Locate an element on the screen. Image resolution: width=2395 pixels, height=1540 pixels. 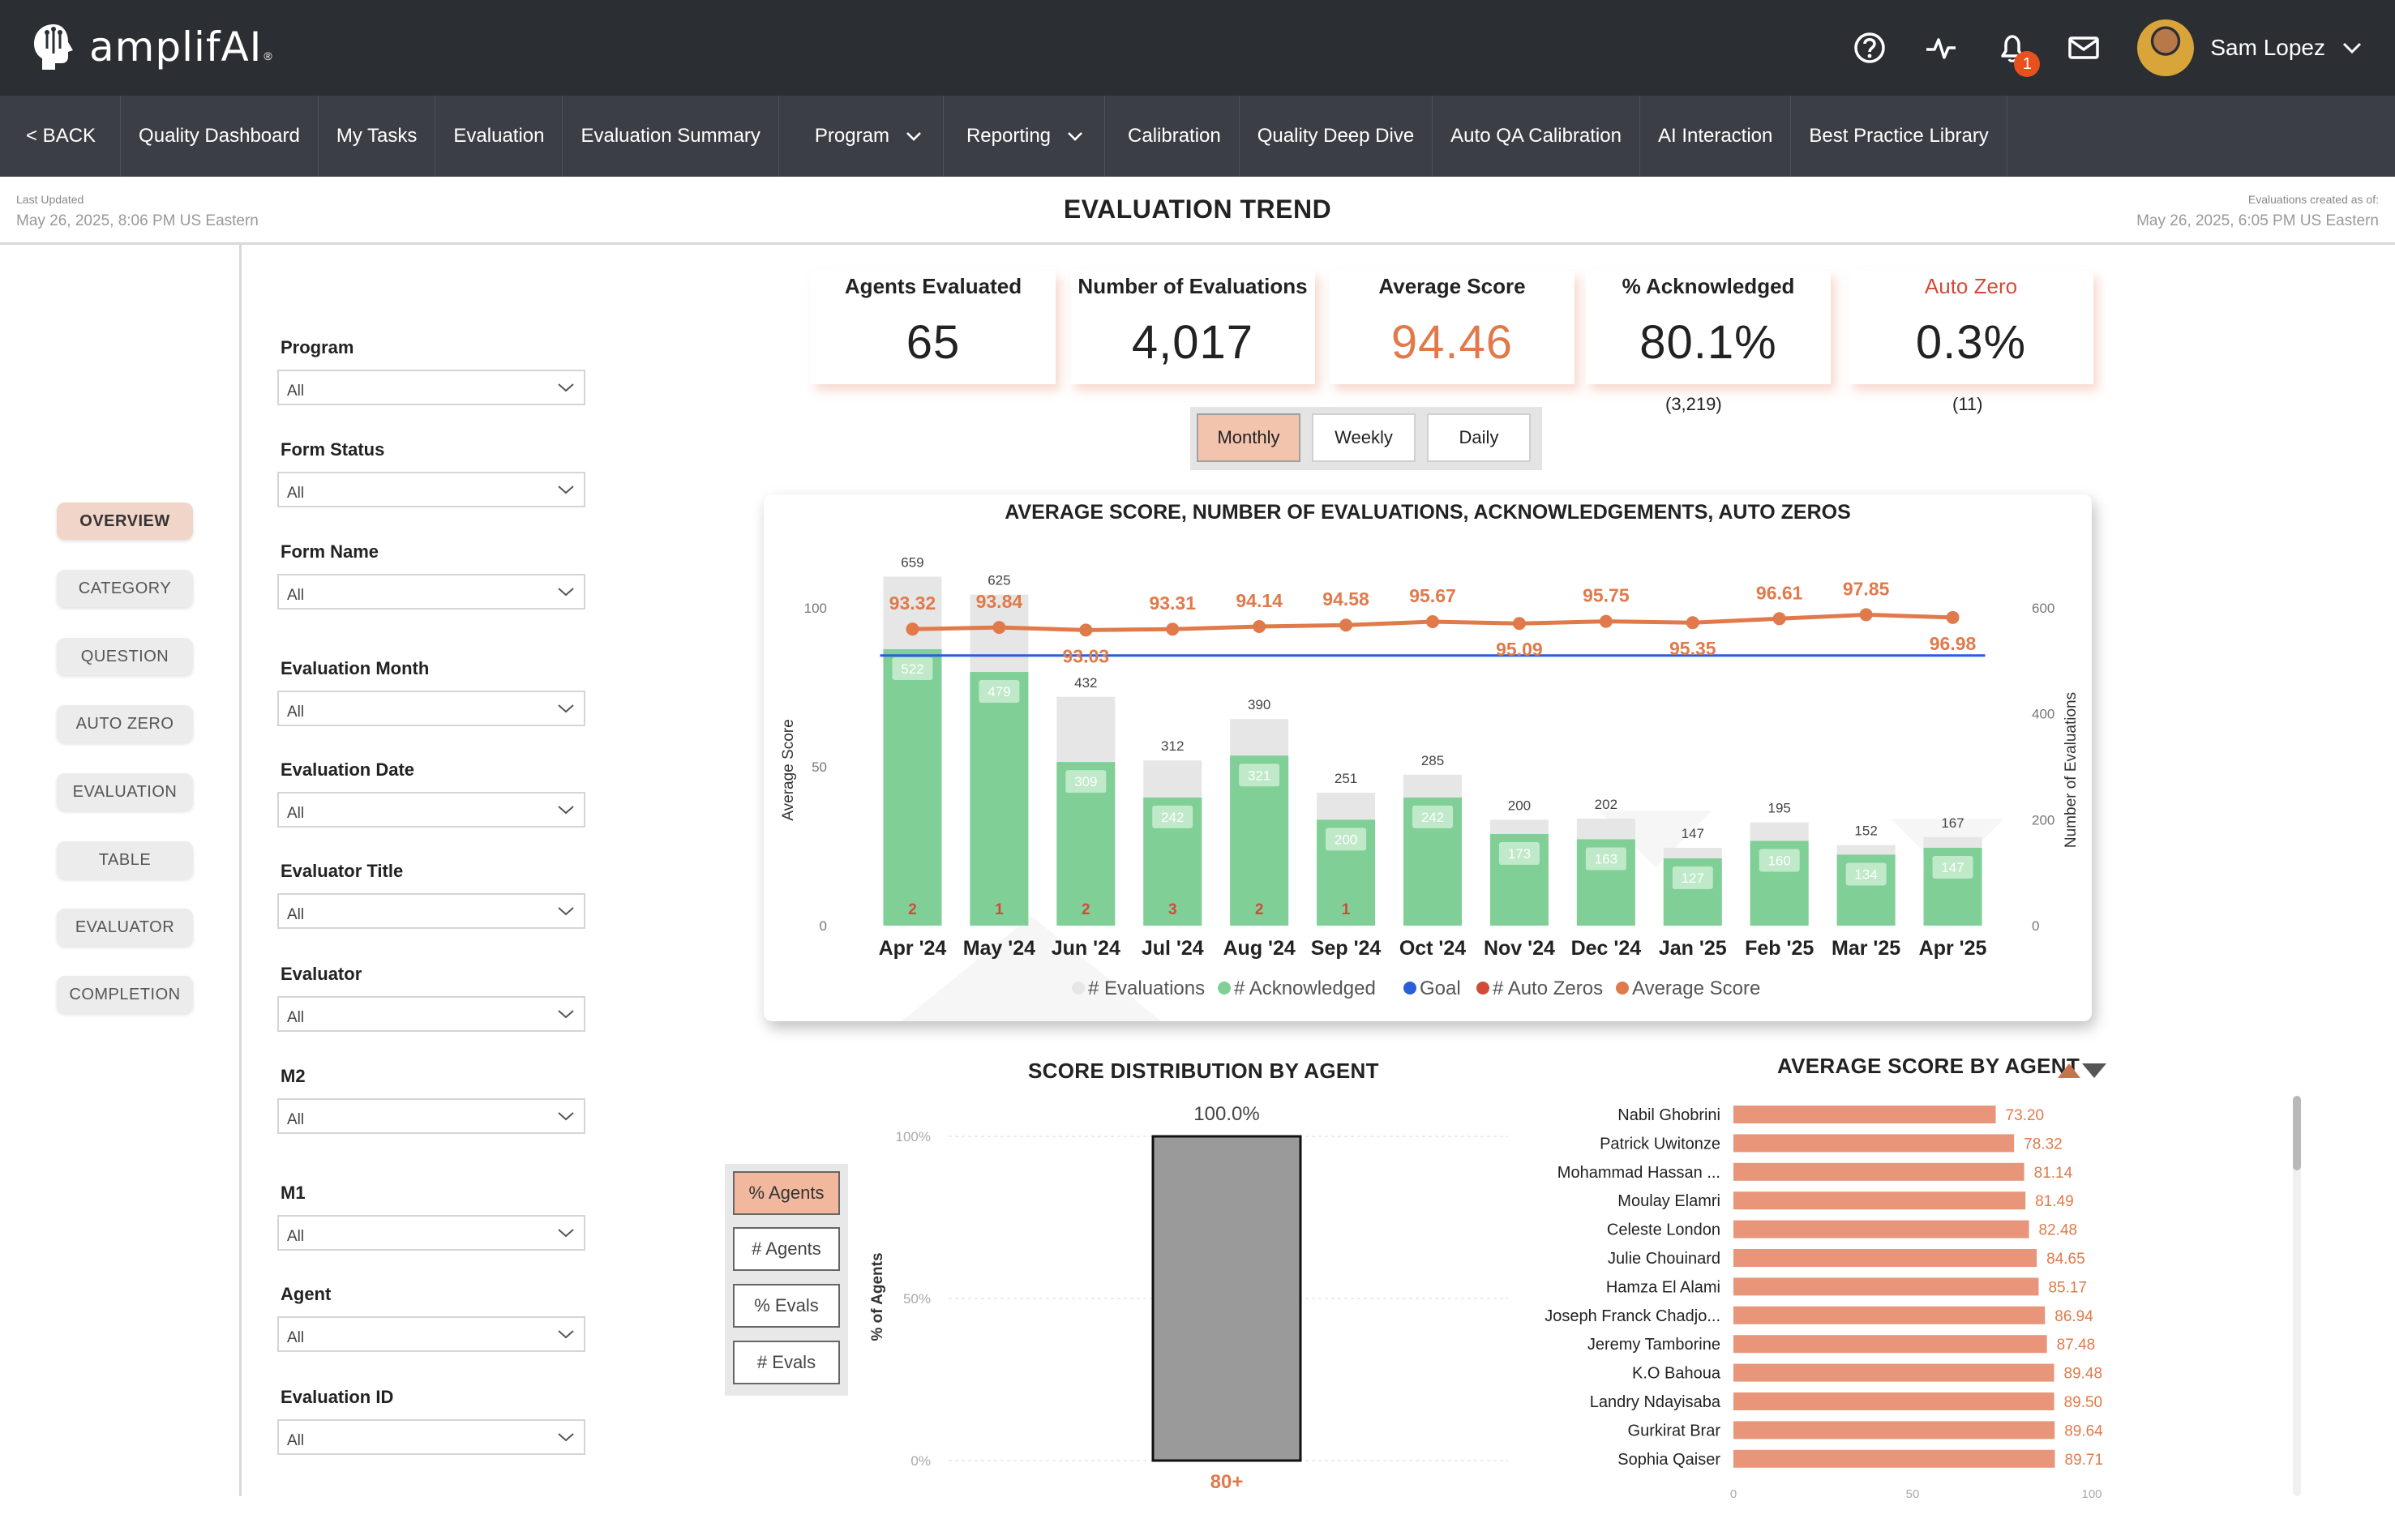
agent-list-scrollbar is located at coordinates (2297, 1296).